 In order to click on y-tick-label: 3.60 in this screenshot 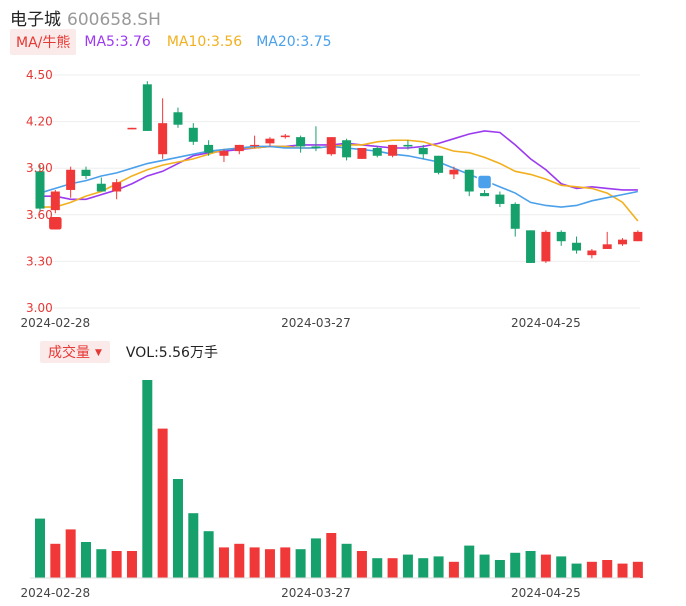, I will do `click(39, 215)`.